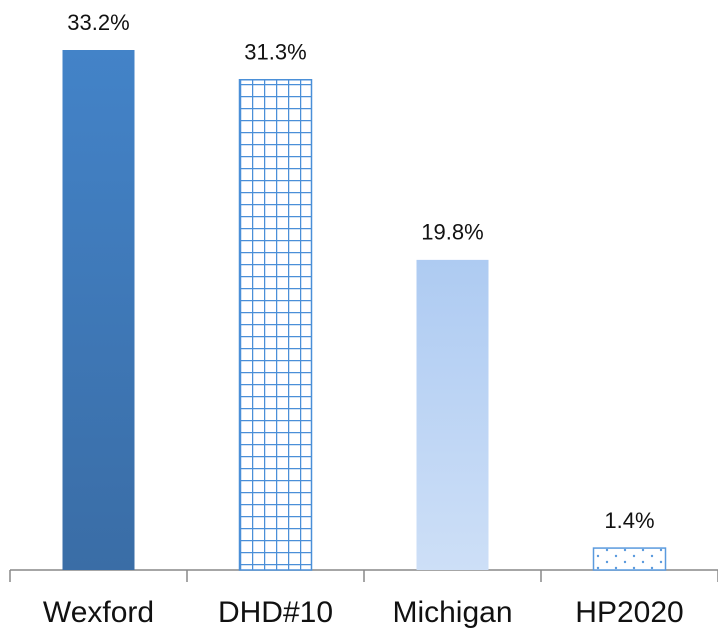 The image size is (718, 634). Describe the element at coordinates (98, 612) in the screenshot. I see `x-tick-label: Wexford` at that location.